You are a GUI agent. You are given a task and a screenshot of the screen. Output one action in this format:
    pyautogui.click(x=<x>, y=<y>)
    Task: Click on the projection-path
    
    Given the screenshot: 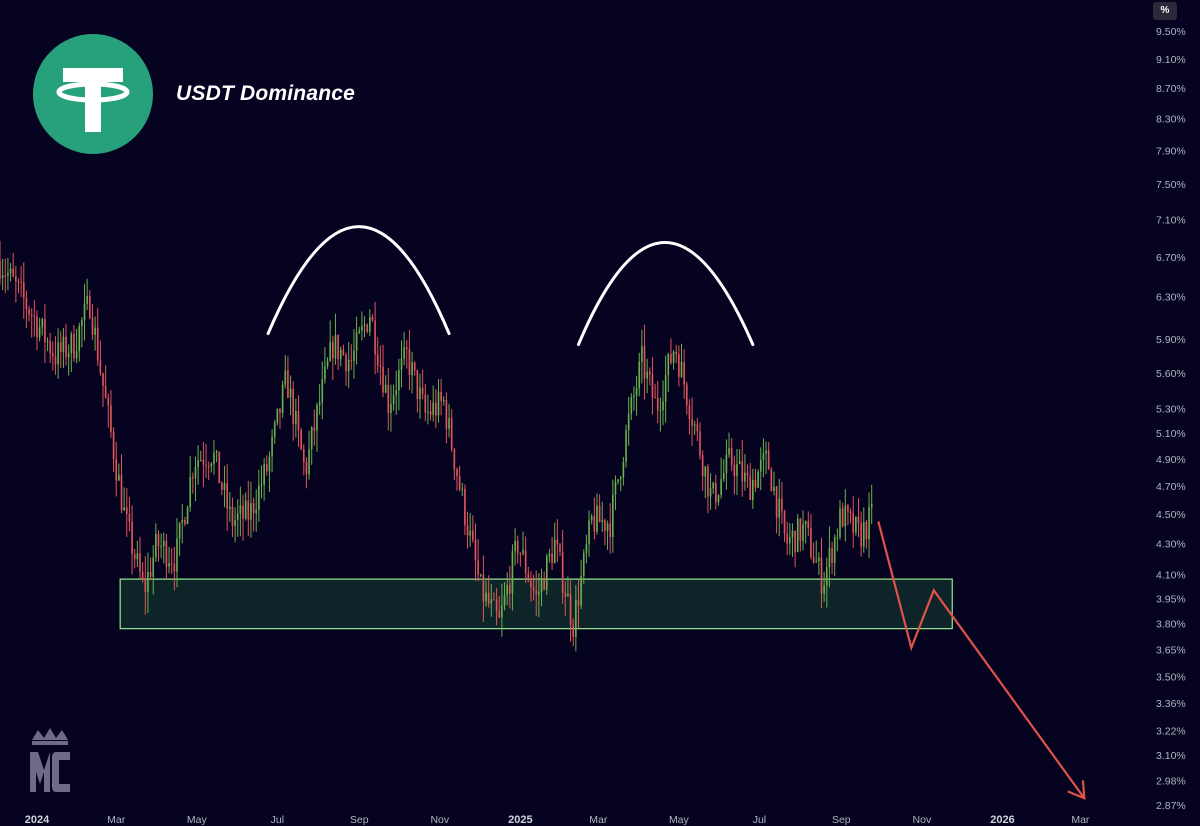 What is the action you would take?
    pyautogui.click(x=981, y=660)
    